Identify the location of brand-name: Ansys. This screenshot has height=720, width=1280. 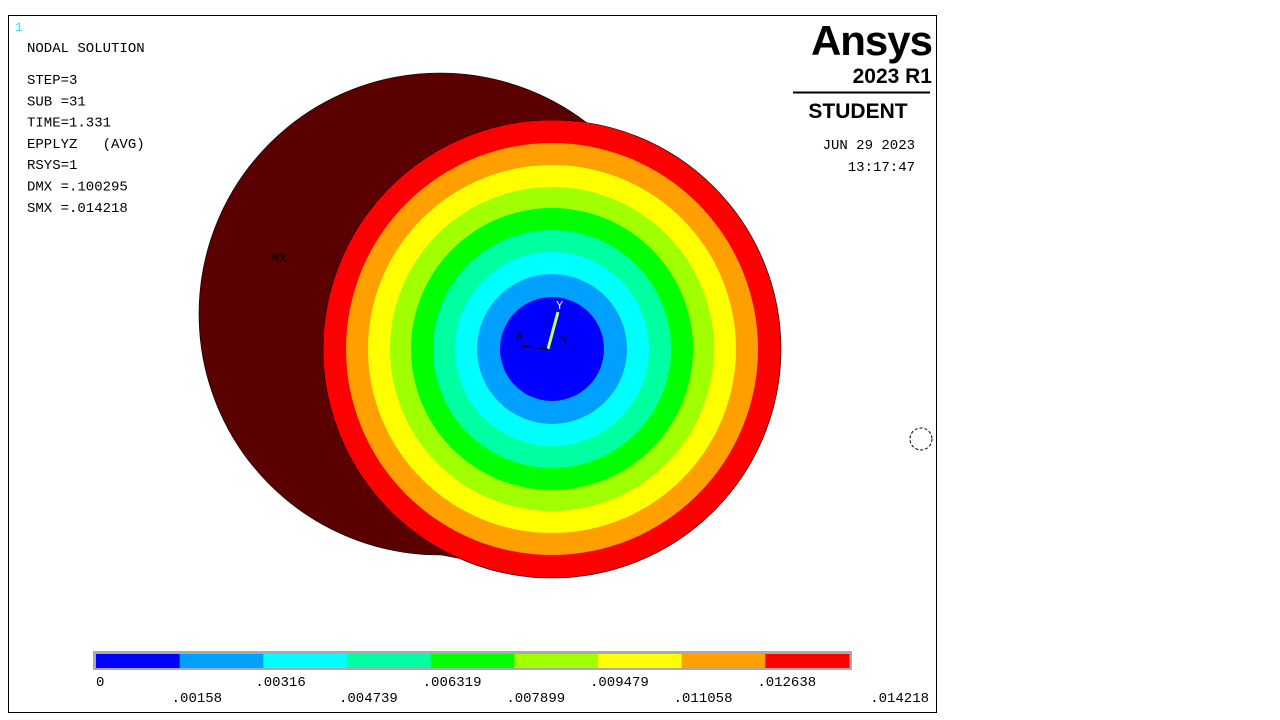
(871, 40).